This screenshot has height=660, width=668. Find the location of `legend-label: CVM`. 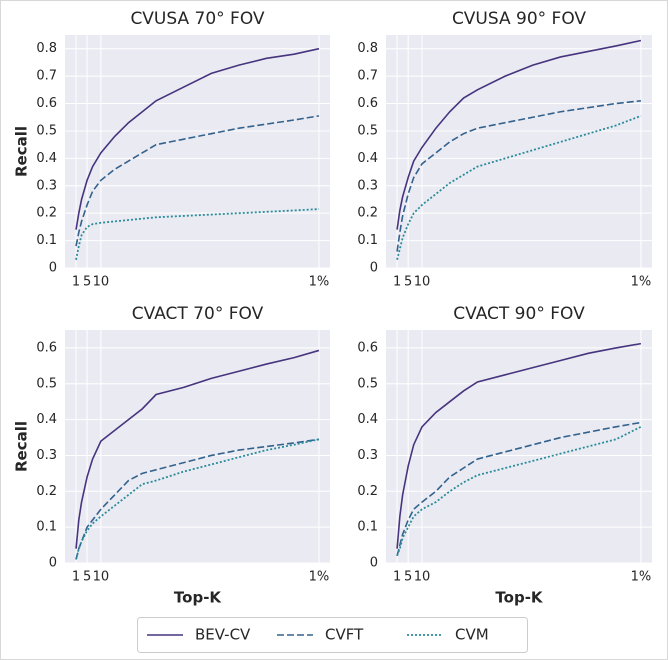

legend-label: CVM is located at coordinates (472, 635).